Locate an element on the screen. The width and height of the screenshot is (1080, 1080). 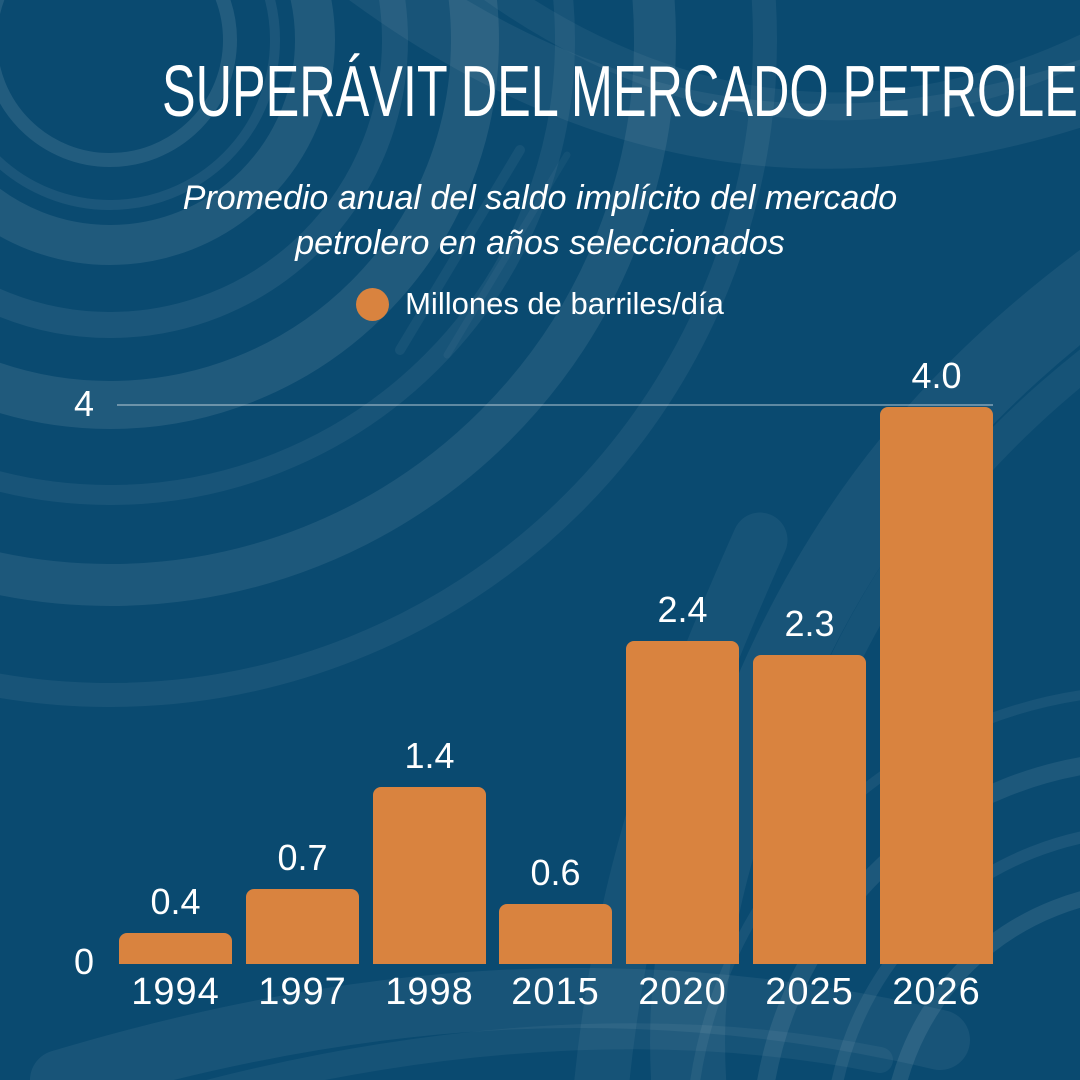
x-axis-label-2025: 2025 is located at coordinates (809, 992).